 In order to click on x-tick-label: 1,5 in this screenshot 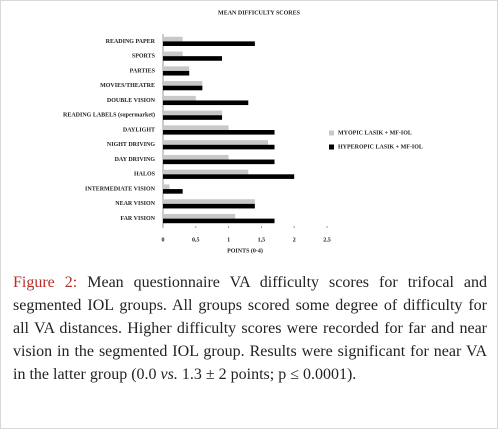, I will do `click(262, 240)`.